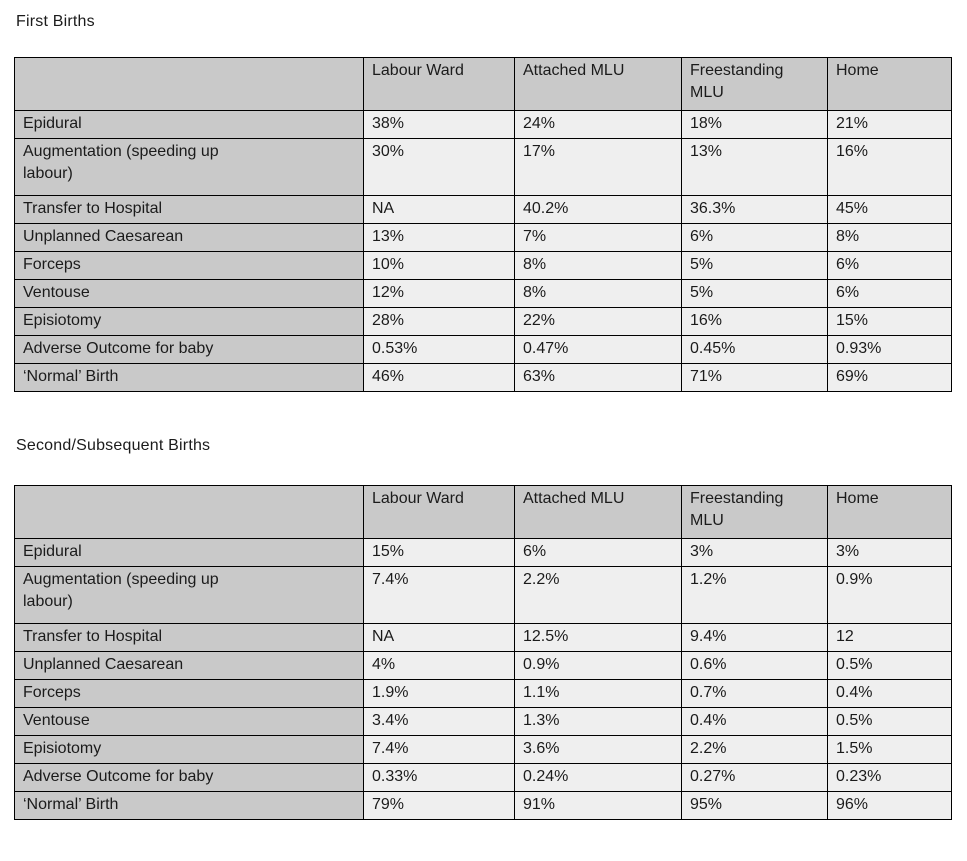  I want to click on value-cell: 28%, so click(439, 321).